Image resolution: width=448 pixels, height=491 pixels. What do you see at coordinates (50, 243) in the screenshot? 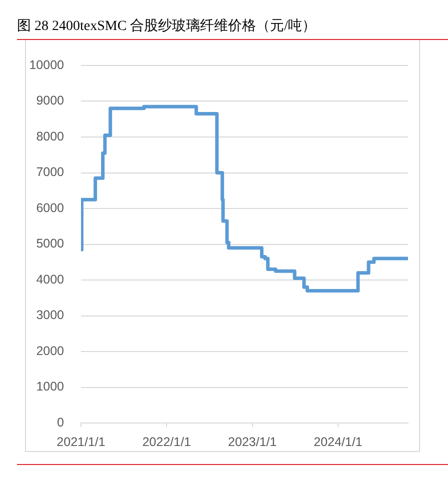
I see `y-tick-label: 5000` at bounding box center [50, 243].